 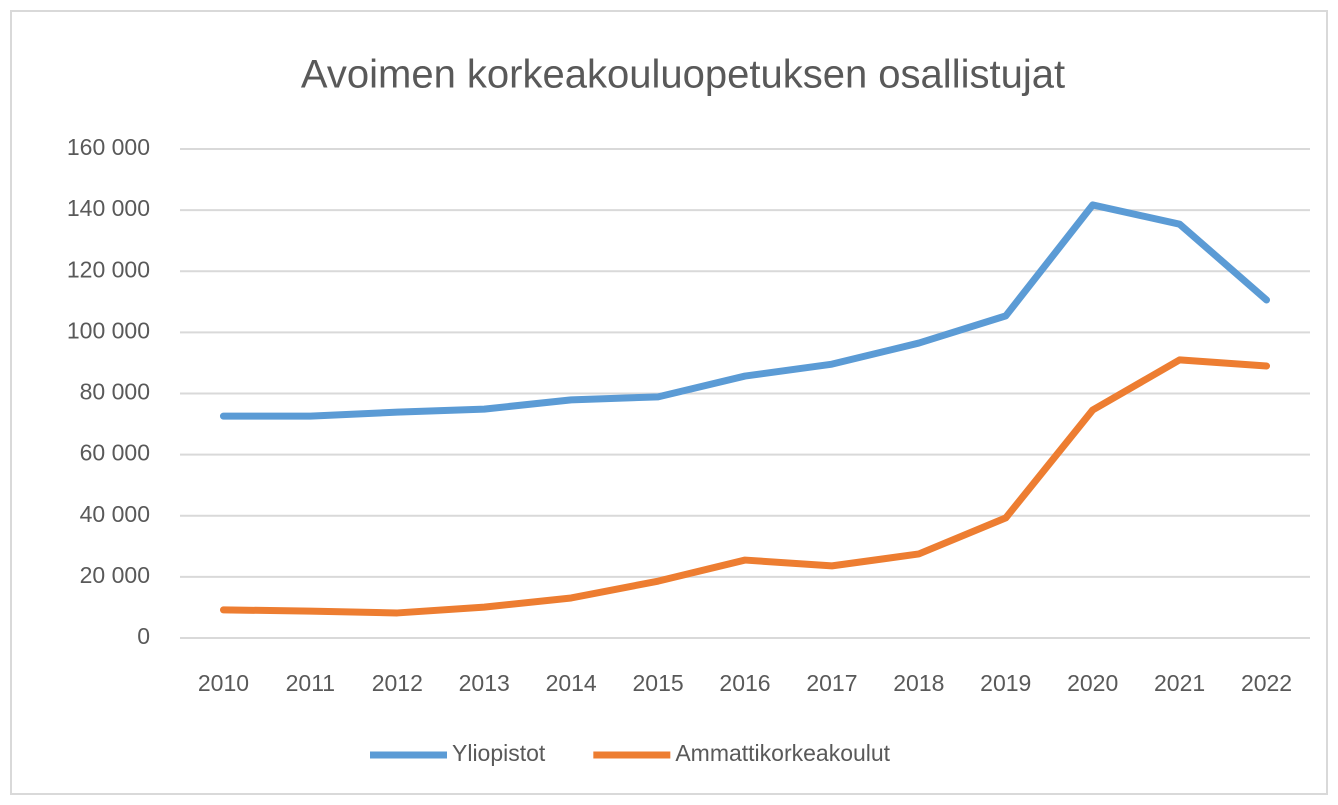 I want to click on legend-label: Ammattikorkeakoulut, so click(x=782, y=753).